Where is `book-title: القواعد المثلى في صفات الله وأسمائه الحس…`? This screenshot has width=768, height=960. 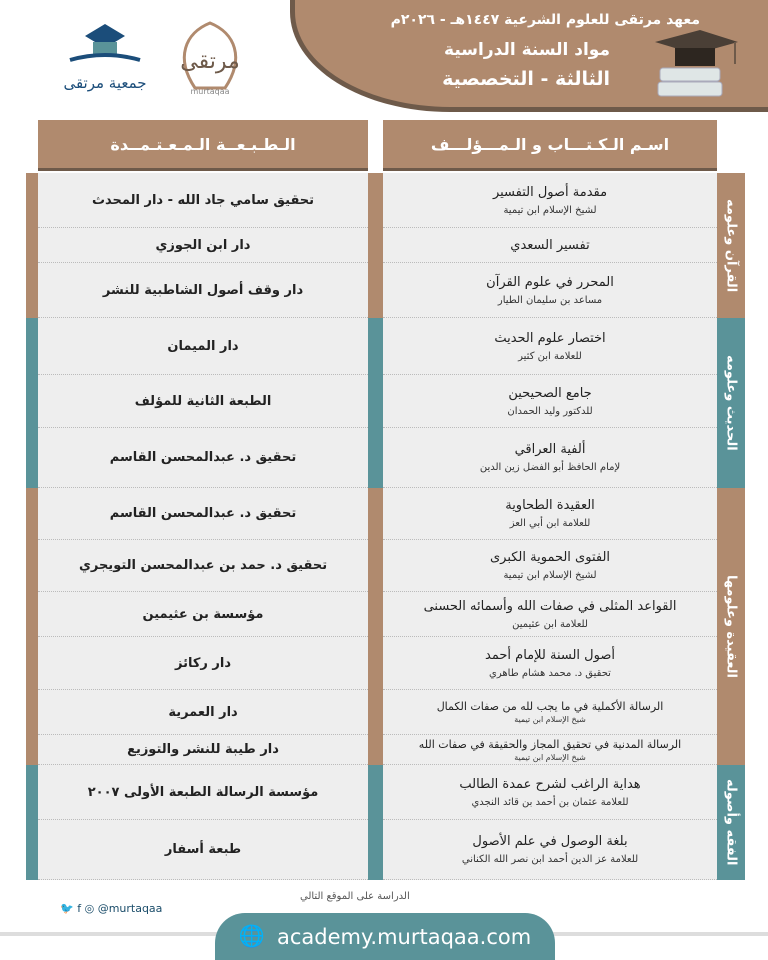 book-title: القواعد المثلى في صفات الله وأسمائه الحس… is located at coordinates (550, 606).